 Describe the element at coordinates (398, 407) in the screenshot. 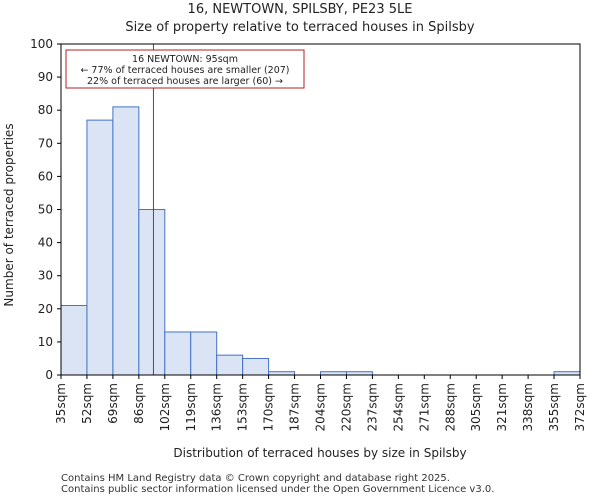

I see `x-tick-label: 254sqm` at that location.